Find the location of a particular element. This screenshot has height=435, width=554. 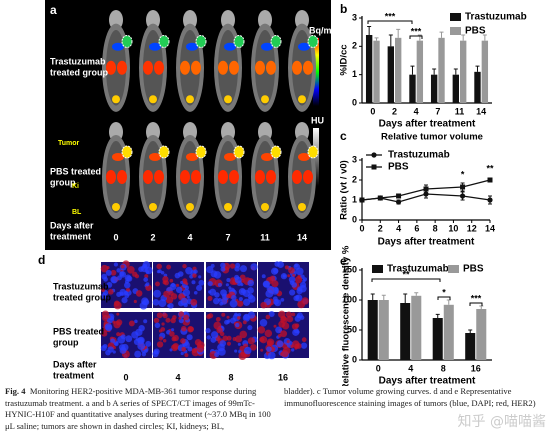

day-label: 7 is located at coordinates (227, 237).